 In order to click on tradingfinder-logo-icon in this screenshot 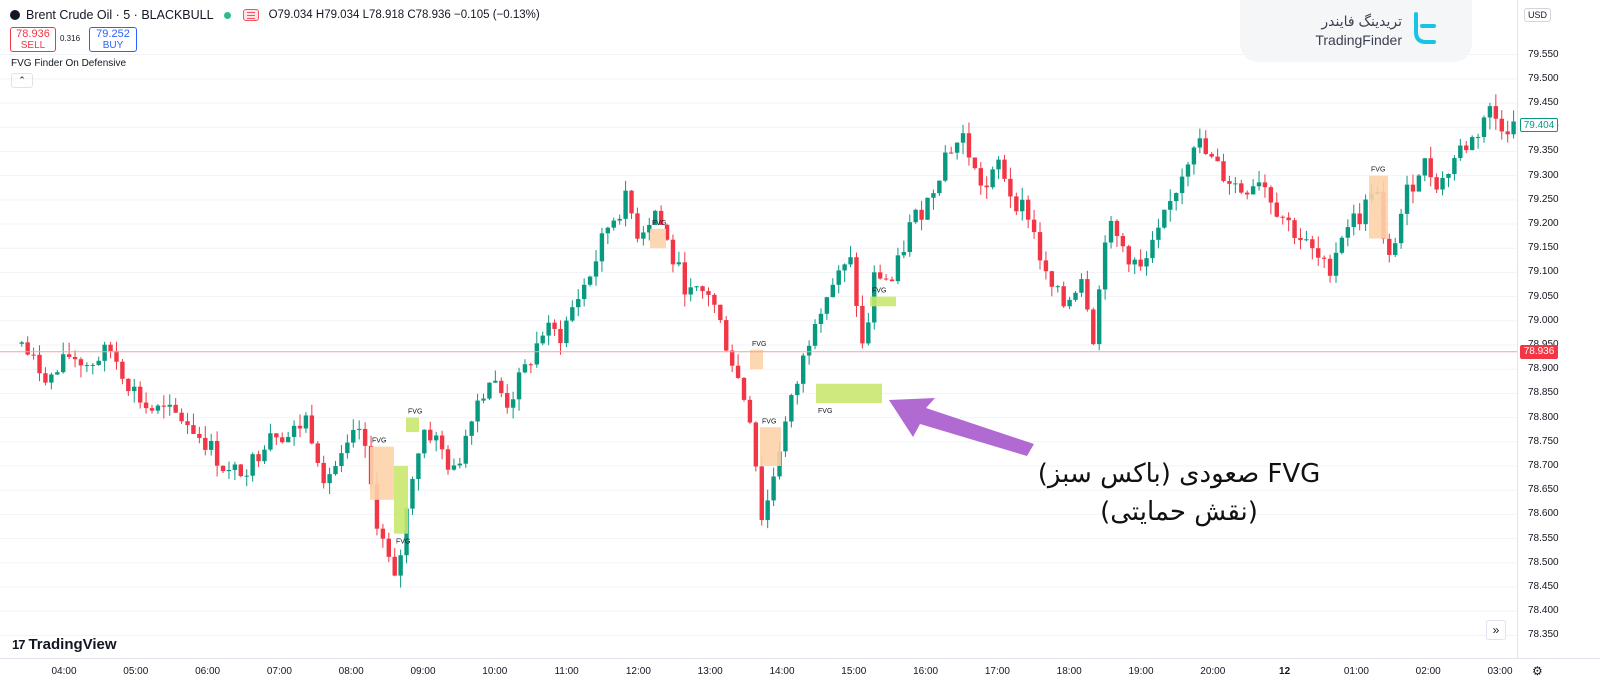, I will do `click(1425, 28)`.